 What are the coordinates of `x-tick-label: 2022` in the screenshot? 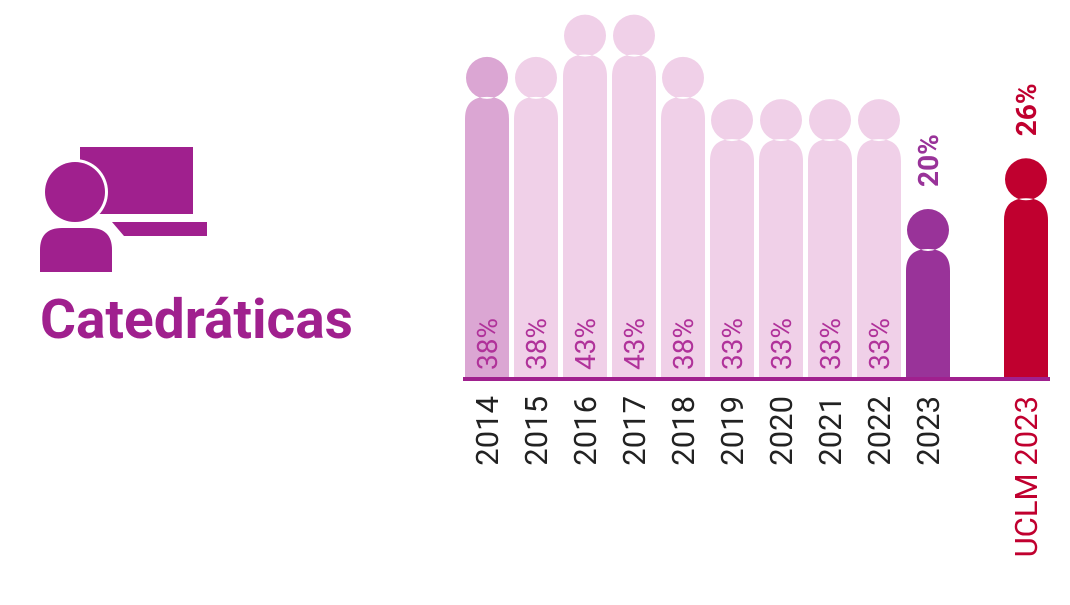 It's located at (879, 431).